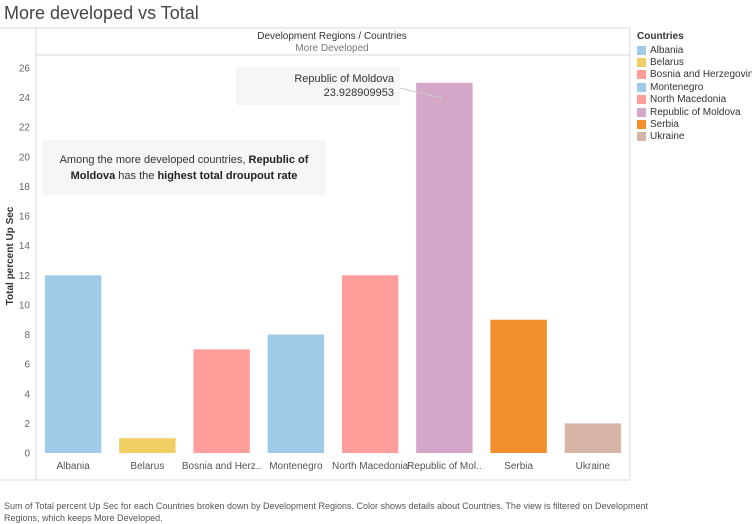 The height and width of the screenshot is (524, 752). Describe the element at coordinates (10, 255) in the screenshot. I see `y-axis-label: Total percent Up Sec` at that location.